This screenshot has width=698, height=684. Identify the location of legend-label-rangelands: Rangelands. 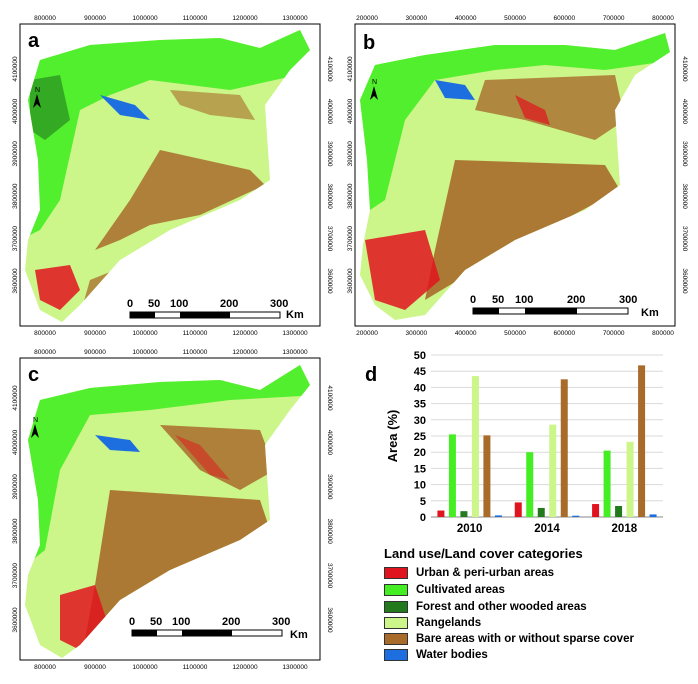
(449, 623).